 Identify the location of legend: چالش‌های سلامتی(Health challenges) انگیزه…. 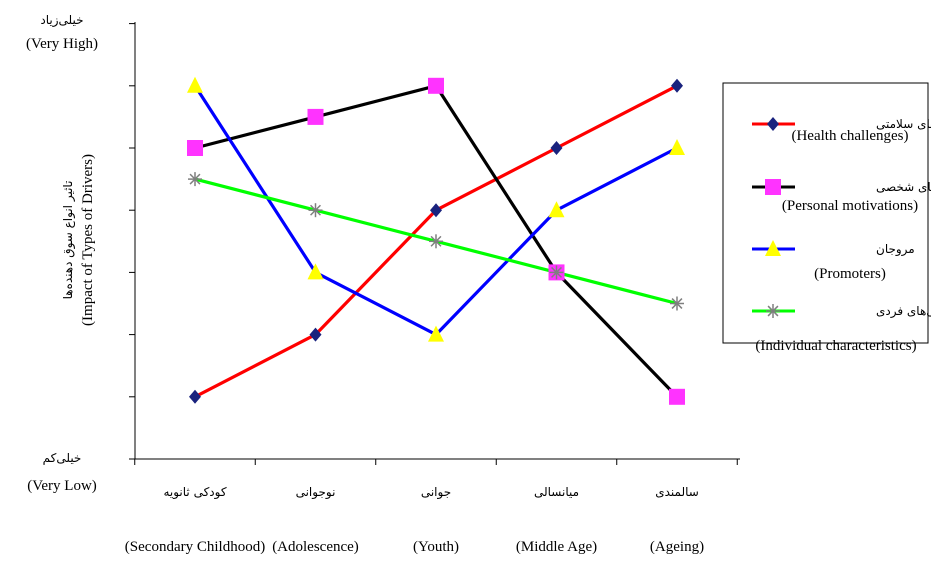
(826, 218).